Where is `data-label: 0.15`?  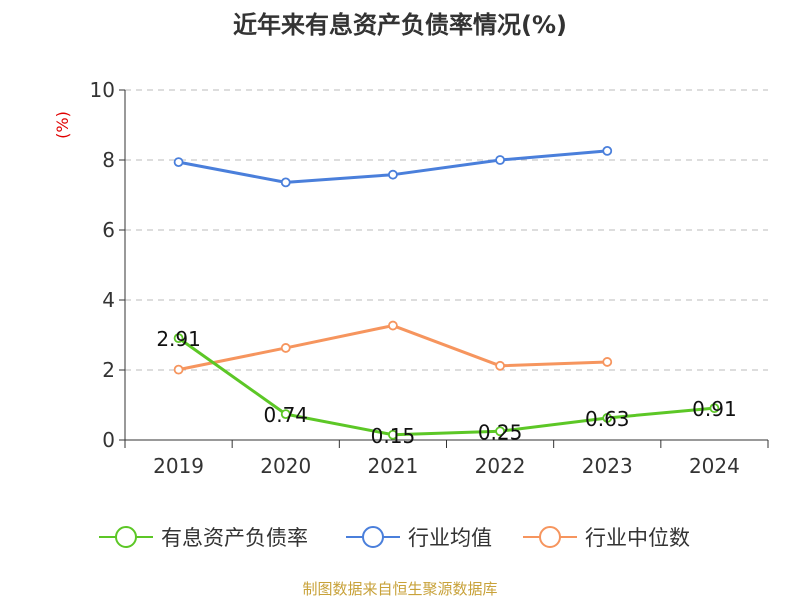
data-label: 0.15 is located at coordinates (393, 436).